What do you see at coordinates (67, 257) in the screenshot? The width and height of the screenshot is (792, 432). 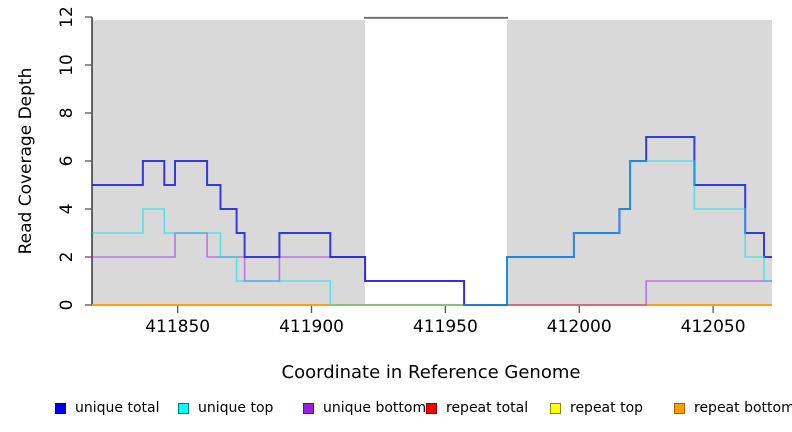 I see `y-tick-label: 2` at bounding box center [67, 257].